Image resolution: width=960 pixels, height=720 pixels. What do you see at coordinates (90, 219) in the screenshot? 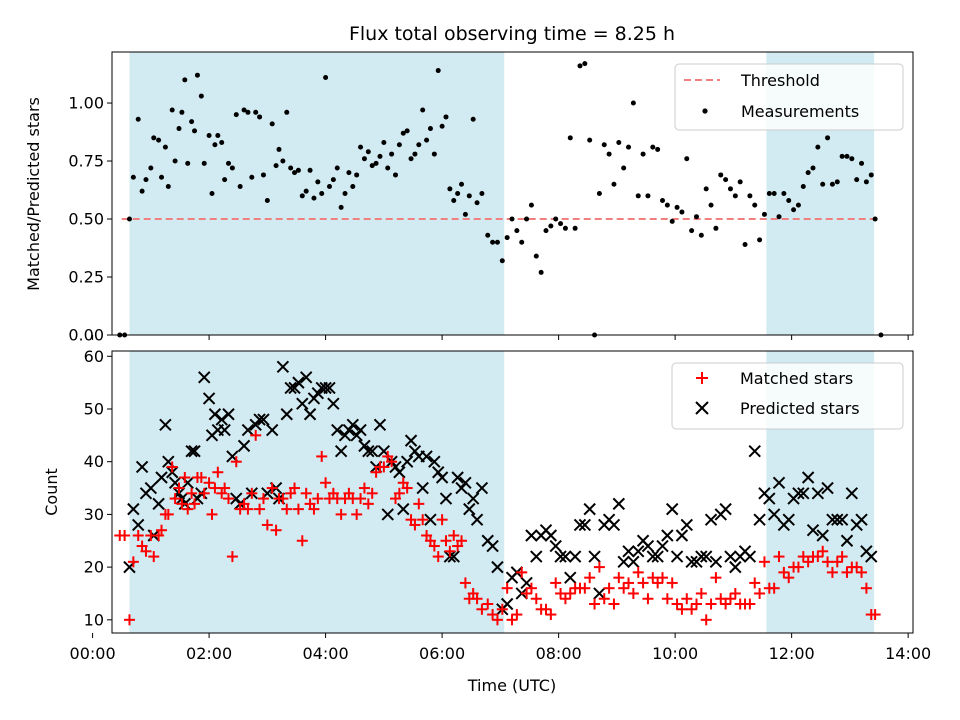
I see `top-y-ticks: 0.00 0.25 0.50 0.75 1.00` at bounding box center [90, 219].